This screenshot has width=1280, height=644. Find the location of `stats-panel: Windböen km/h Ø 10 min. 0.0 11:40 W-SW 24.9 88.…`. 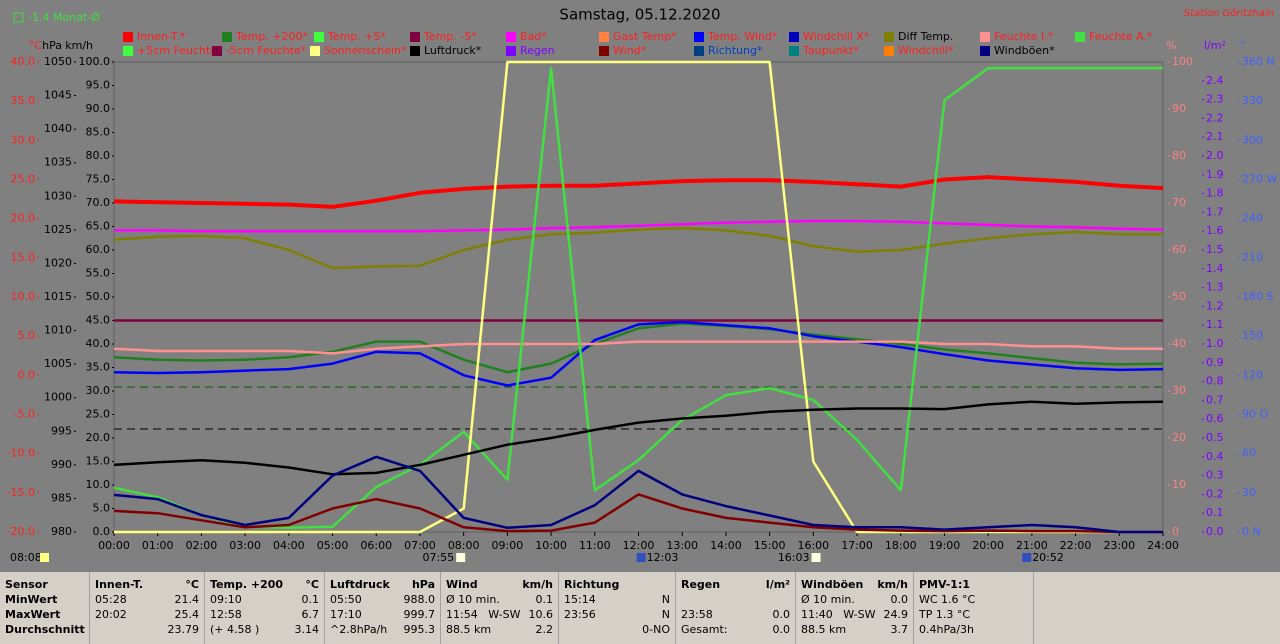

stats-panel: Windböen km/h Ø 10 min. 0.0 11:40 W-SW 24.9 88.… is located at coordinates (855, 608).